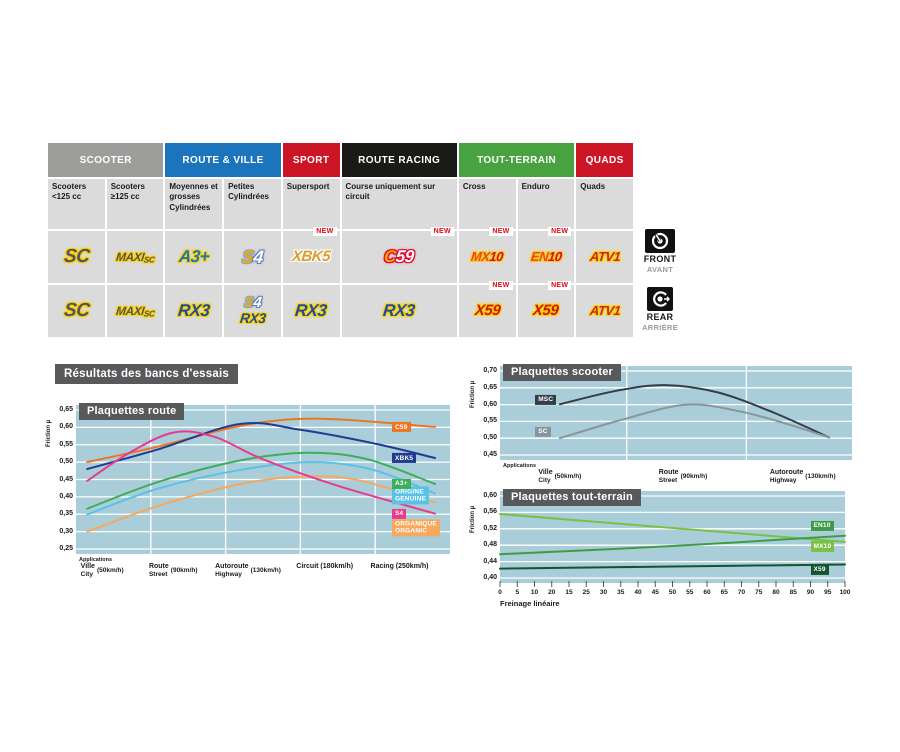 Image resolution: width=900 pixels, height=752 pixels. I want to click on y-tick-label: 0,55, so click(66, 444).